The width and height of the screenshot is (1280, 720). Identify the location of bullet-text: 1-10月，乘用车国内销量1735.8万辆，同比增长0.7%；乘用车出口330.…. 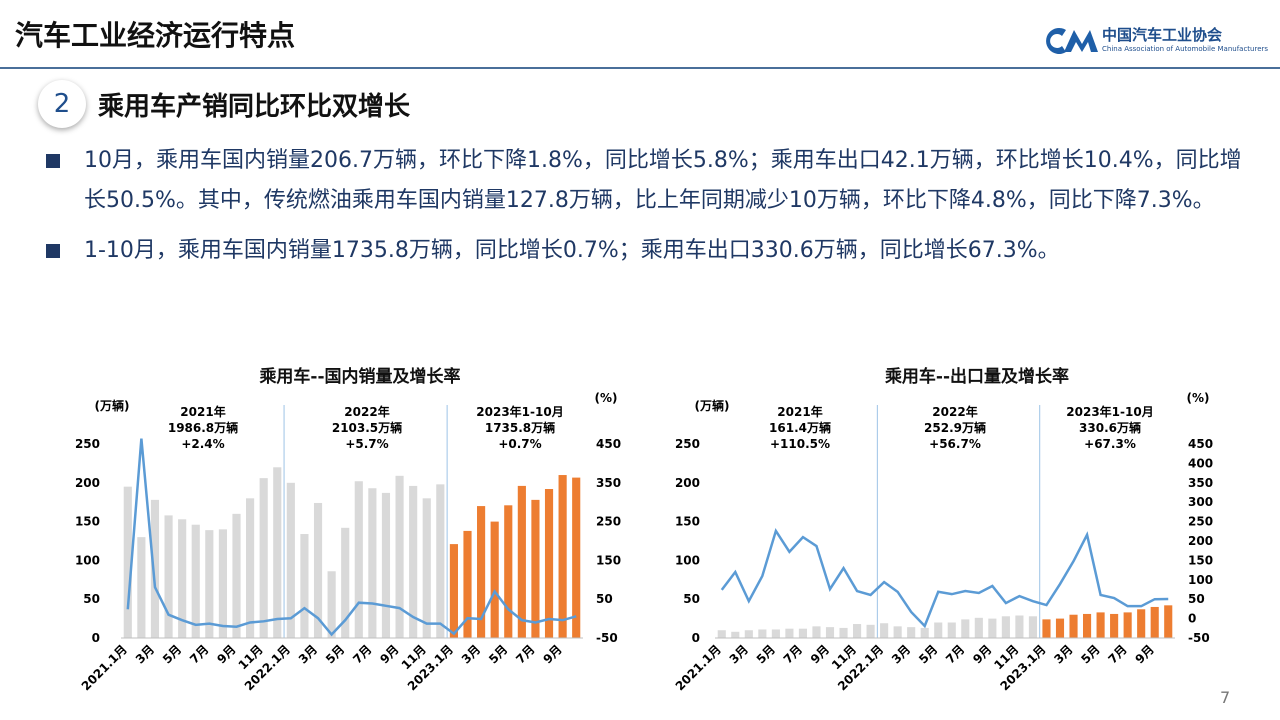
(572, 250).